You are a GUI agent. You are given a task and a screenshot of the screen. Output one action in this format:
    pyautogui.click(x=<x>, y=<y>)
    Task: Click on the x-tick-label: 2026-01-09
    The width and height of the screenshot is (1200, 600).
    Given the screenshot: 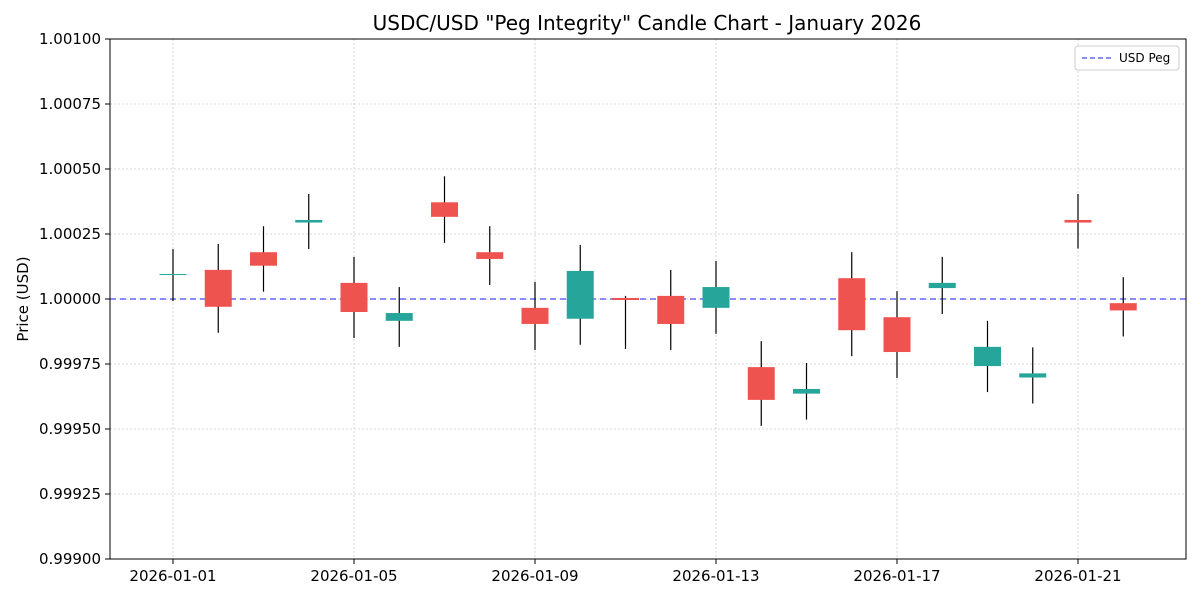 What is the action you would take?
    pyautogui.click(x=534, y=576)
    